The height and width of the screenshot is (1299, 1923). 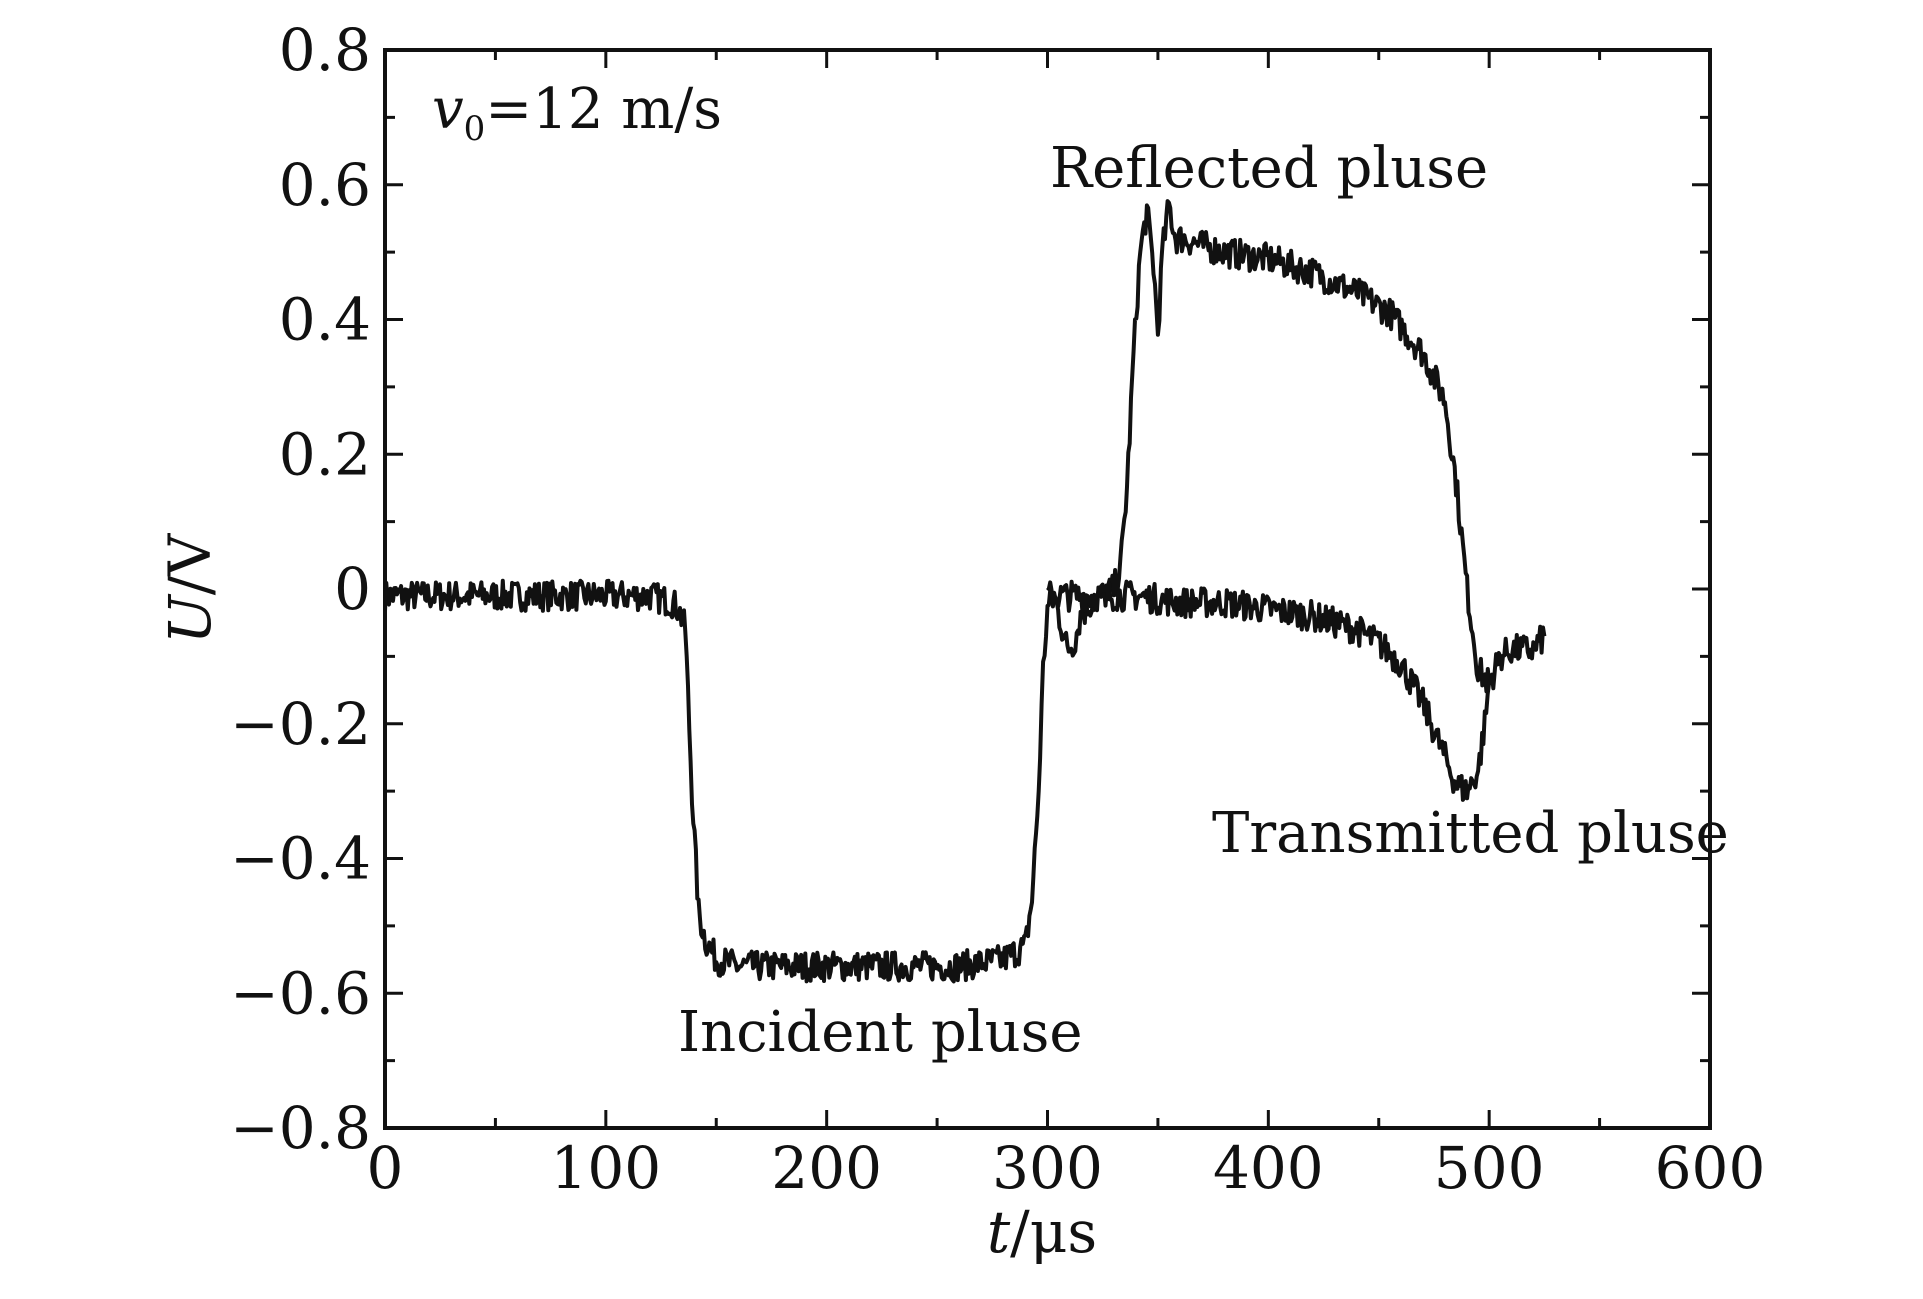 What do you see at coordinates (300, 1128) in the screenshot?
I see `y-tick-label: −0.8` at bounding box center [300, 1128].